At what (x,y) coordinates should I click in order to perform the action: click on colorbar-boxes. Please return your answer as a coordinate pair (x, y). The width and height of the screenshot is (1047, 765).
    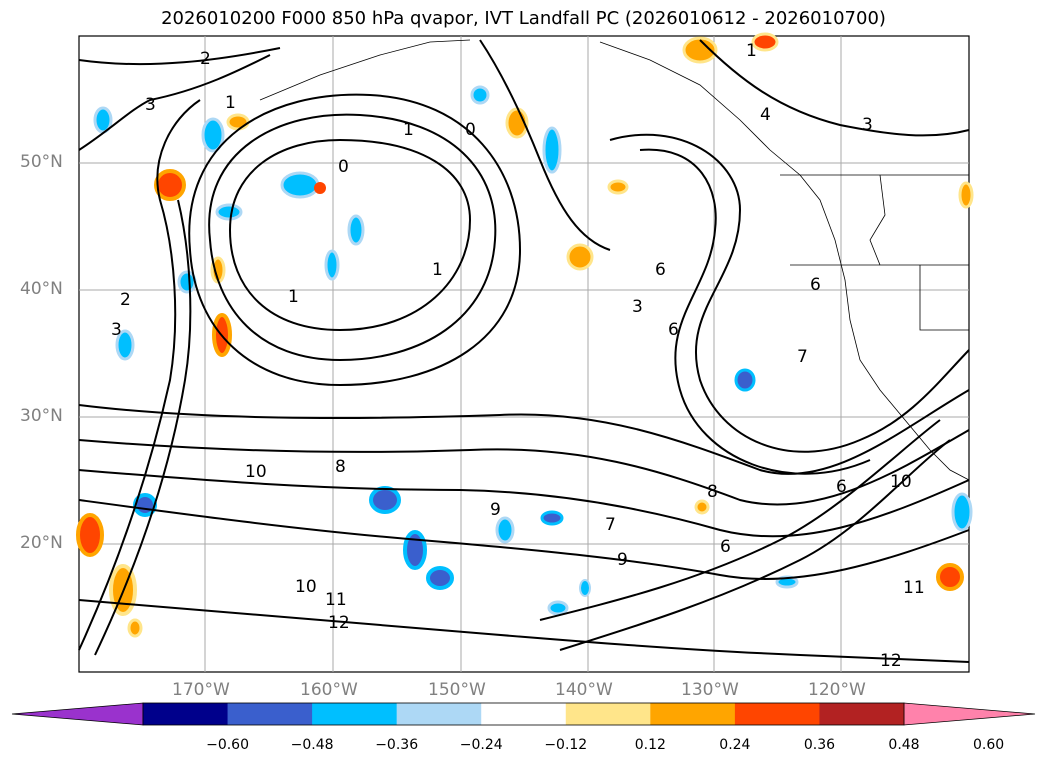
    Looking at the image, I should click on (524, 714).